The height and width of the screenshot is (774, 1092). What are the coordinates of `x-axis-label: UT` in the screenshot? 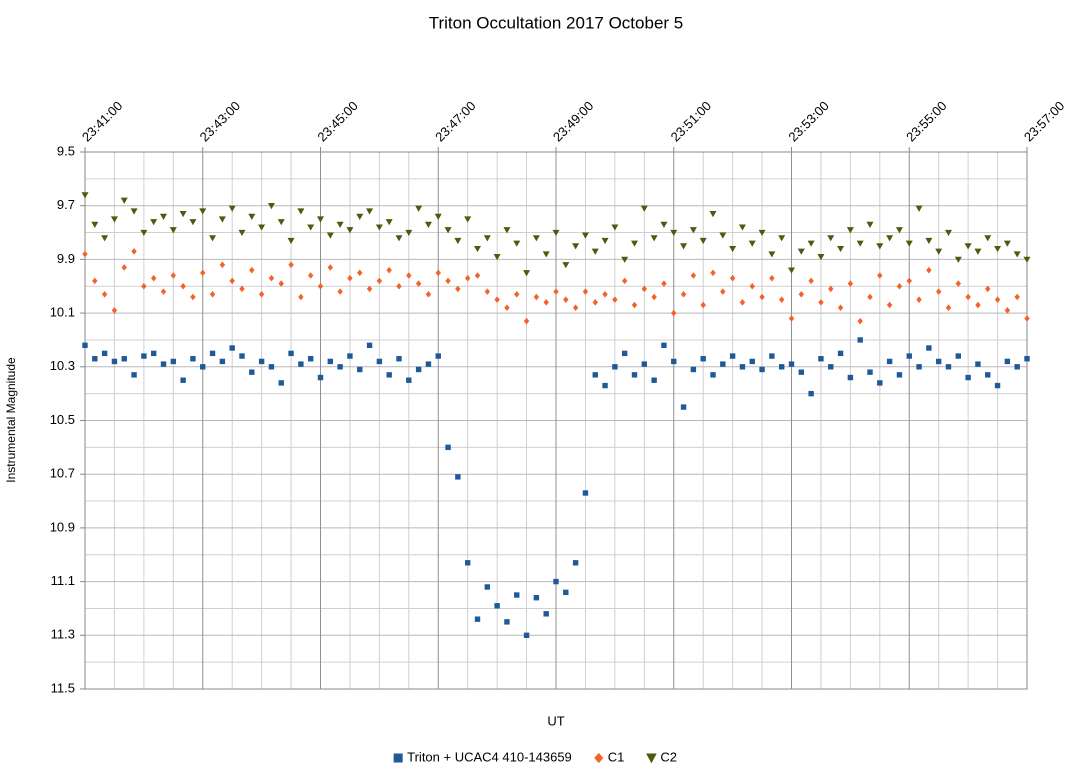 It's located at (555, 720).